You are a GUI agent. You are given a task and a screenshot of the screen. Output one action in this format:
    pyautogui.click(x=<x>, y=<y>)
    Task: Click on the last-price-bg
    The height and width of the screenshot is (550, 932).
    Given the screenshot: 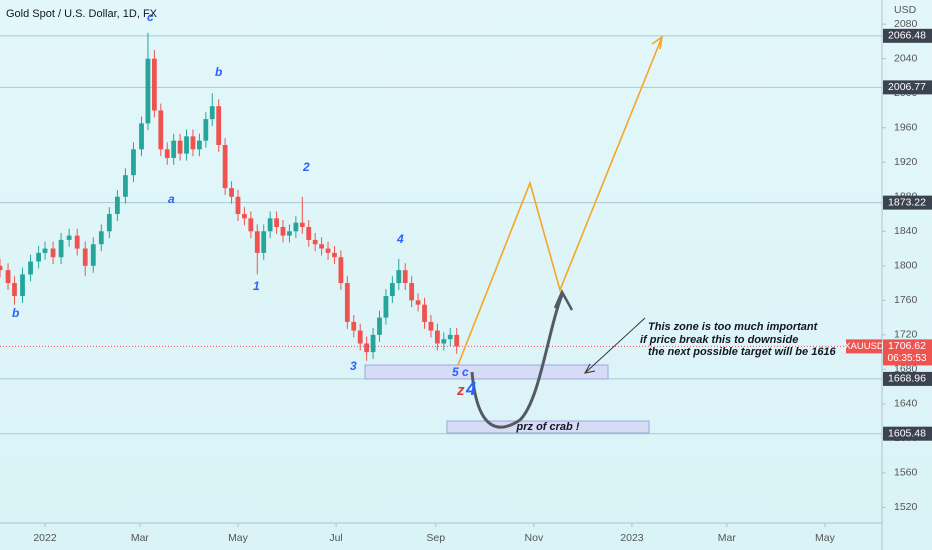 What is the action you would take?
    pyautogui.click(x=907, y=352)
    